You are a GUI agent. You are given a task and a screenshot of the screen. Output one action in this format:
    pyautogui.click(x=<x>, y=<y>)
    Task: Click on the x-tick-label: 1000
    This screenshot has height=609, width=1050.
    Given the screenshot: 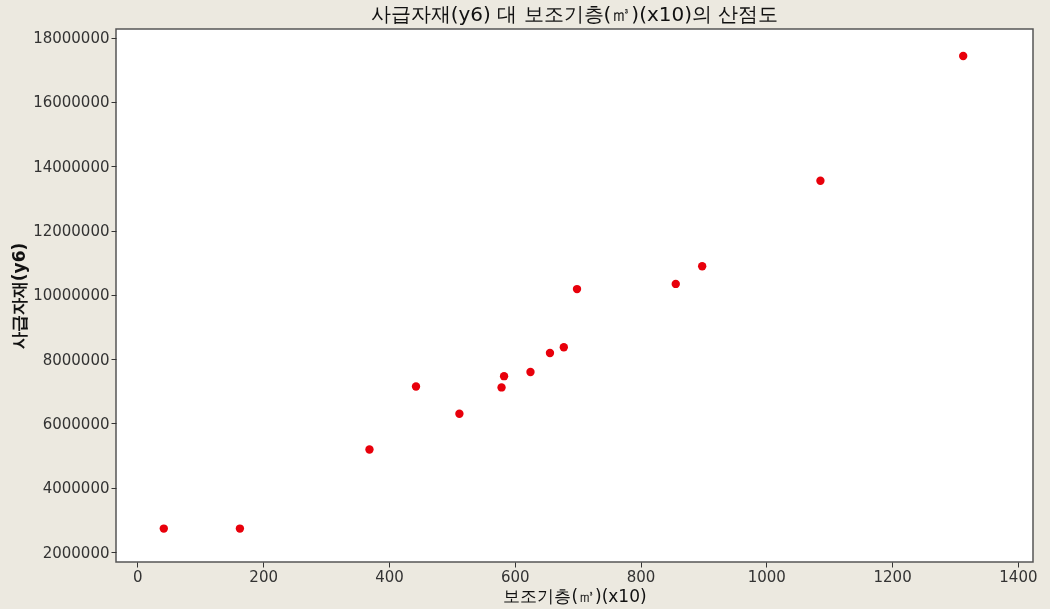 What is the action you would take?
    pyautogui.click(x=766, y=576)
    